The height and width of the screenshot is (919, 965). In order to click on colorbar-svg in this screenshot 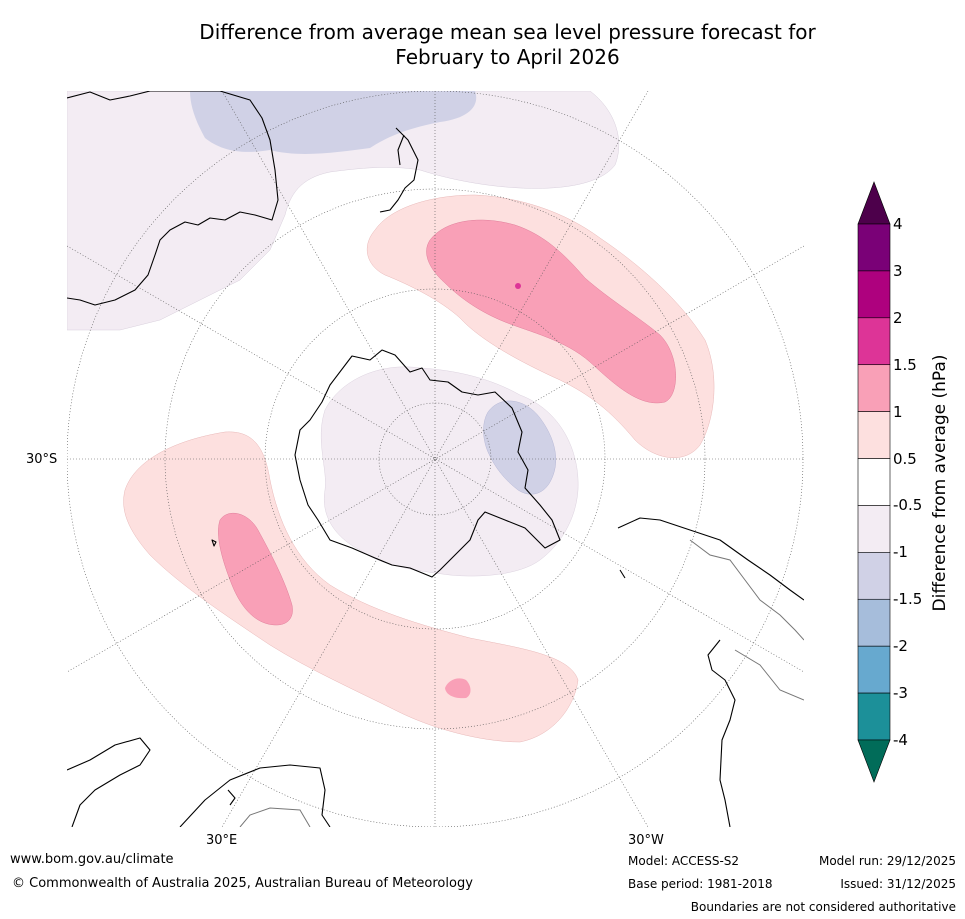, I will do `click(874, 482)`.